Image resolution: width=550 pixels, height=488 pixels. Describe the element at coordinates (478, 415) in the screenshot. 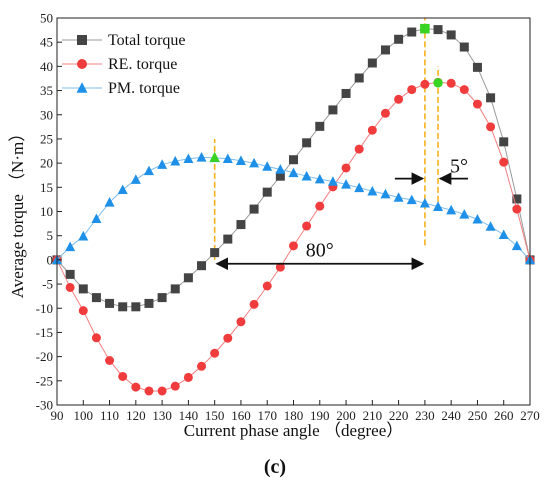

I see `x-tick-label: 250` at that location.